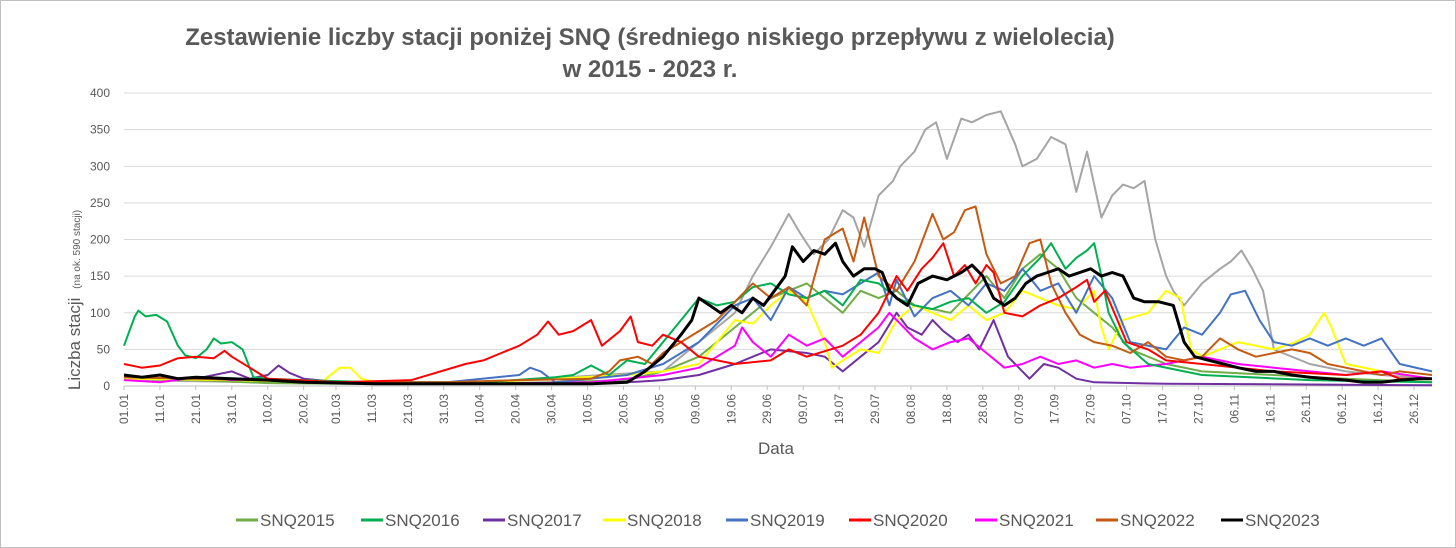 The width and height of the screenshot is (1456, 548). I want to click on legend-label: SNQ2021, so click(1036, 520).